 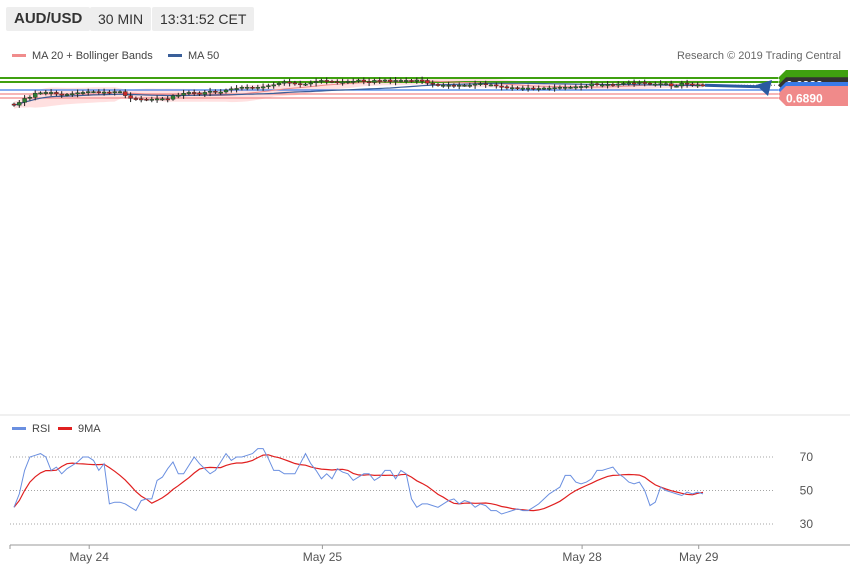 What do you see at coordinates (82, 56) in the screenshot?
I see `legend-ma20: MA 20 + Bollinger Bands` at bounding box center [82, 56].